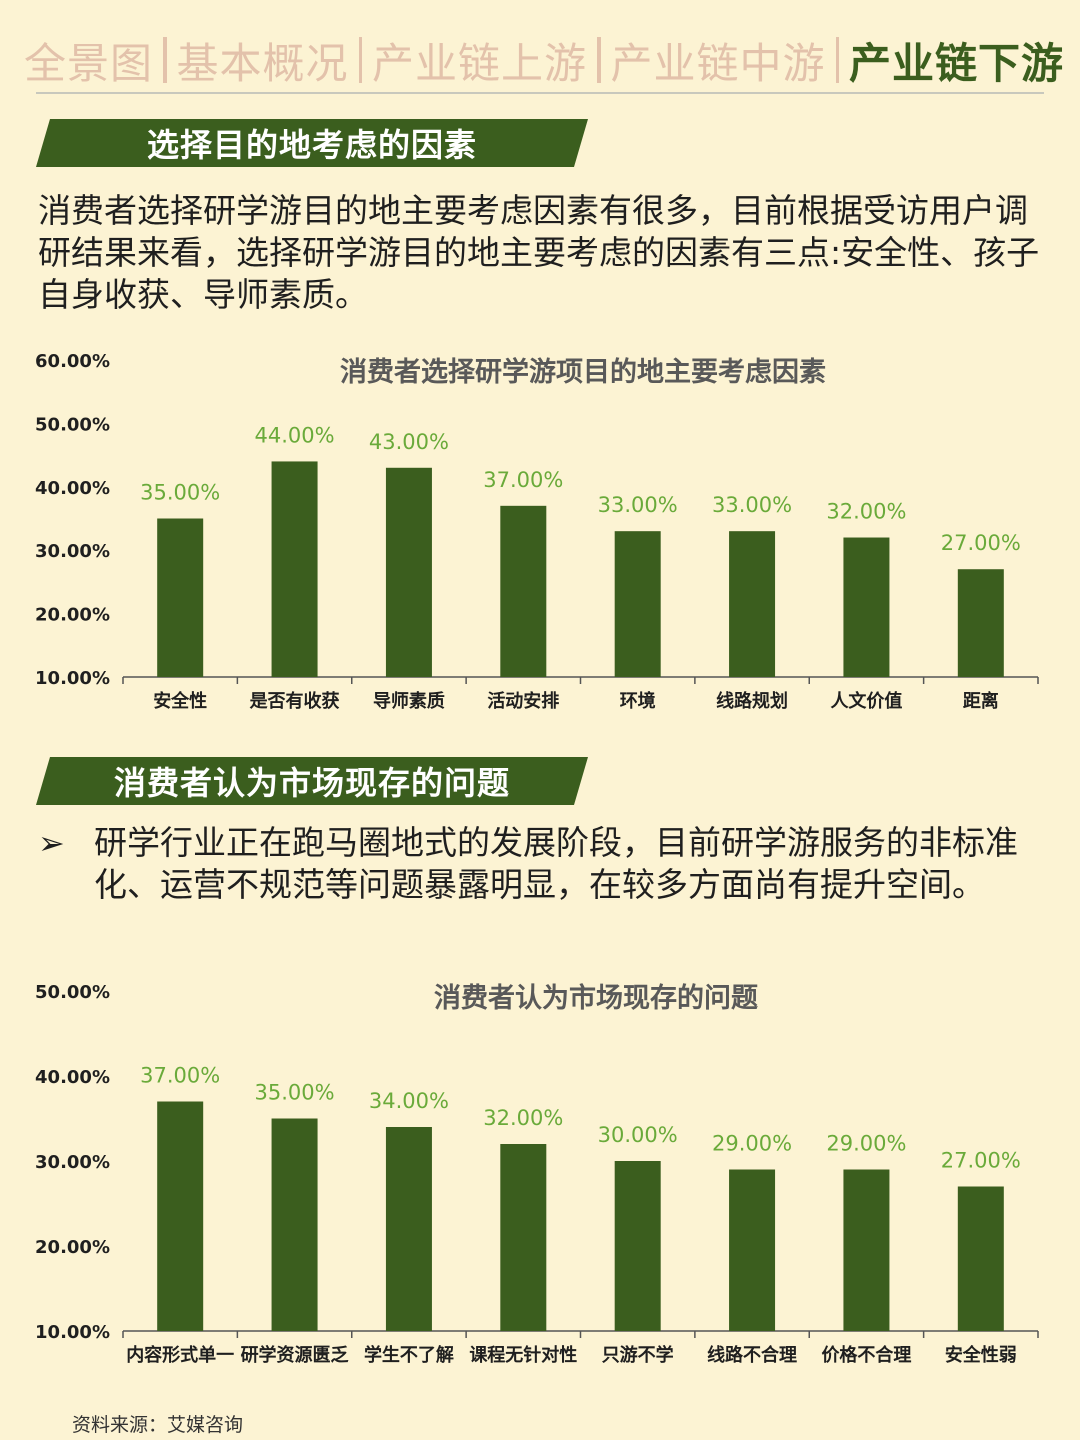  Describe the element at coordinates (583, 372) in the screenshot. I see `chart-title: 消费者选择研学游项目的地主要考虑因素` at that location.